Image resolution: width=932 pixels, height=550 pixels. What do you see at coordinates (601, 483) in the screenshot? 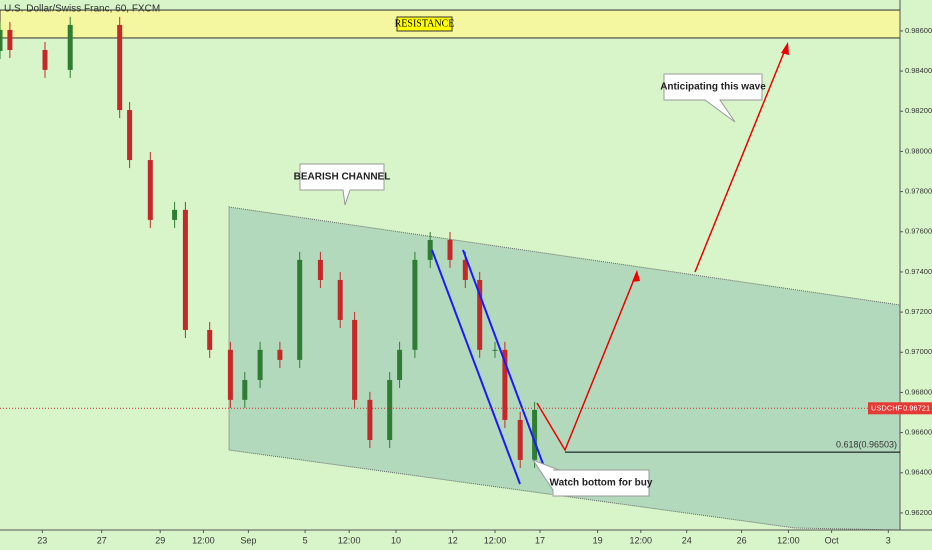
I see `callout-text: Watch bottom for buy` at bounding box center [601, 483].